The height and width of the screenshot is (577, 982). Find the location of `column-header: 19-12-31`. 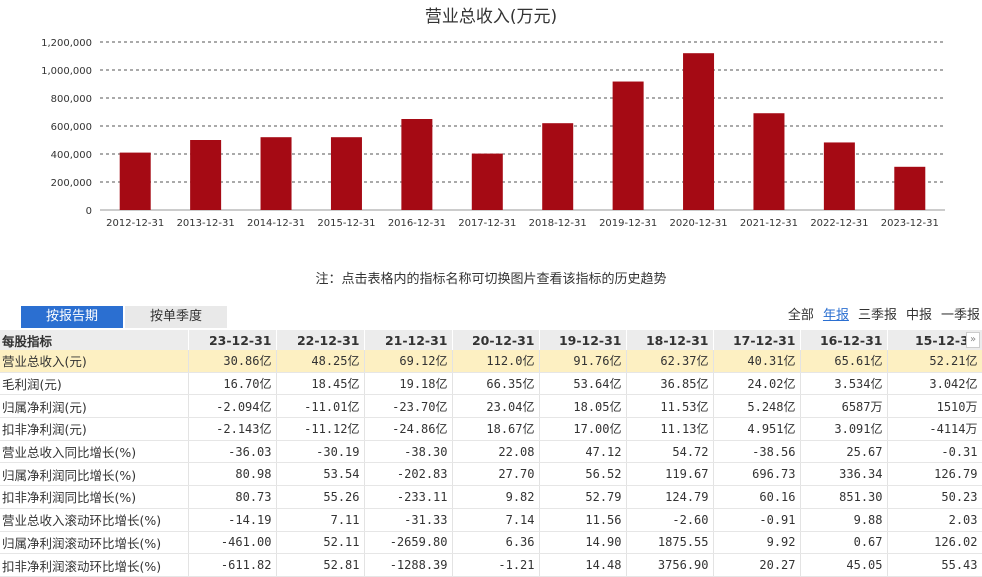

column-header: 19-12-31 is located at coordinates (583, 340).